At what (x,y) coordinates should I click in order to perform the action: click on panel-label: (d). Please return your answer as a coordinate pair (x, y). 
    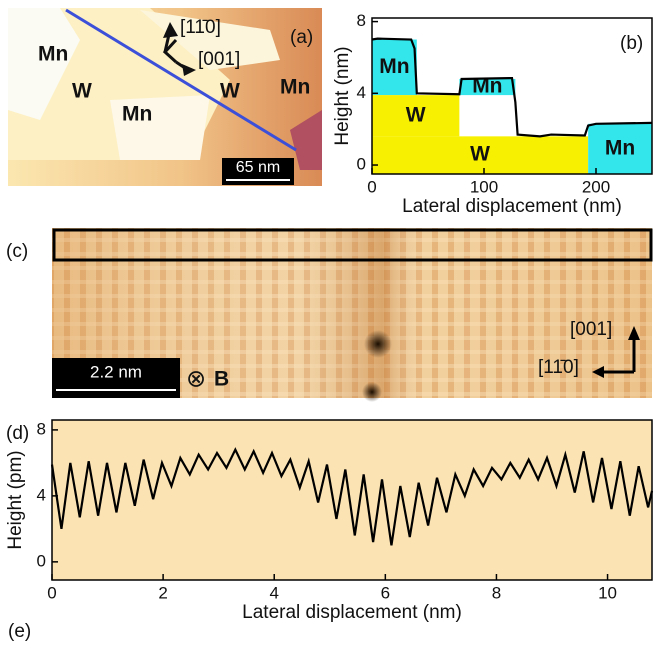
    Looking at the image, I should click on (17, 433).